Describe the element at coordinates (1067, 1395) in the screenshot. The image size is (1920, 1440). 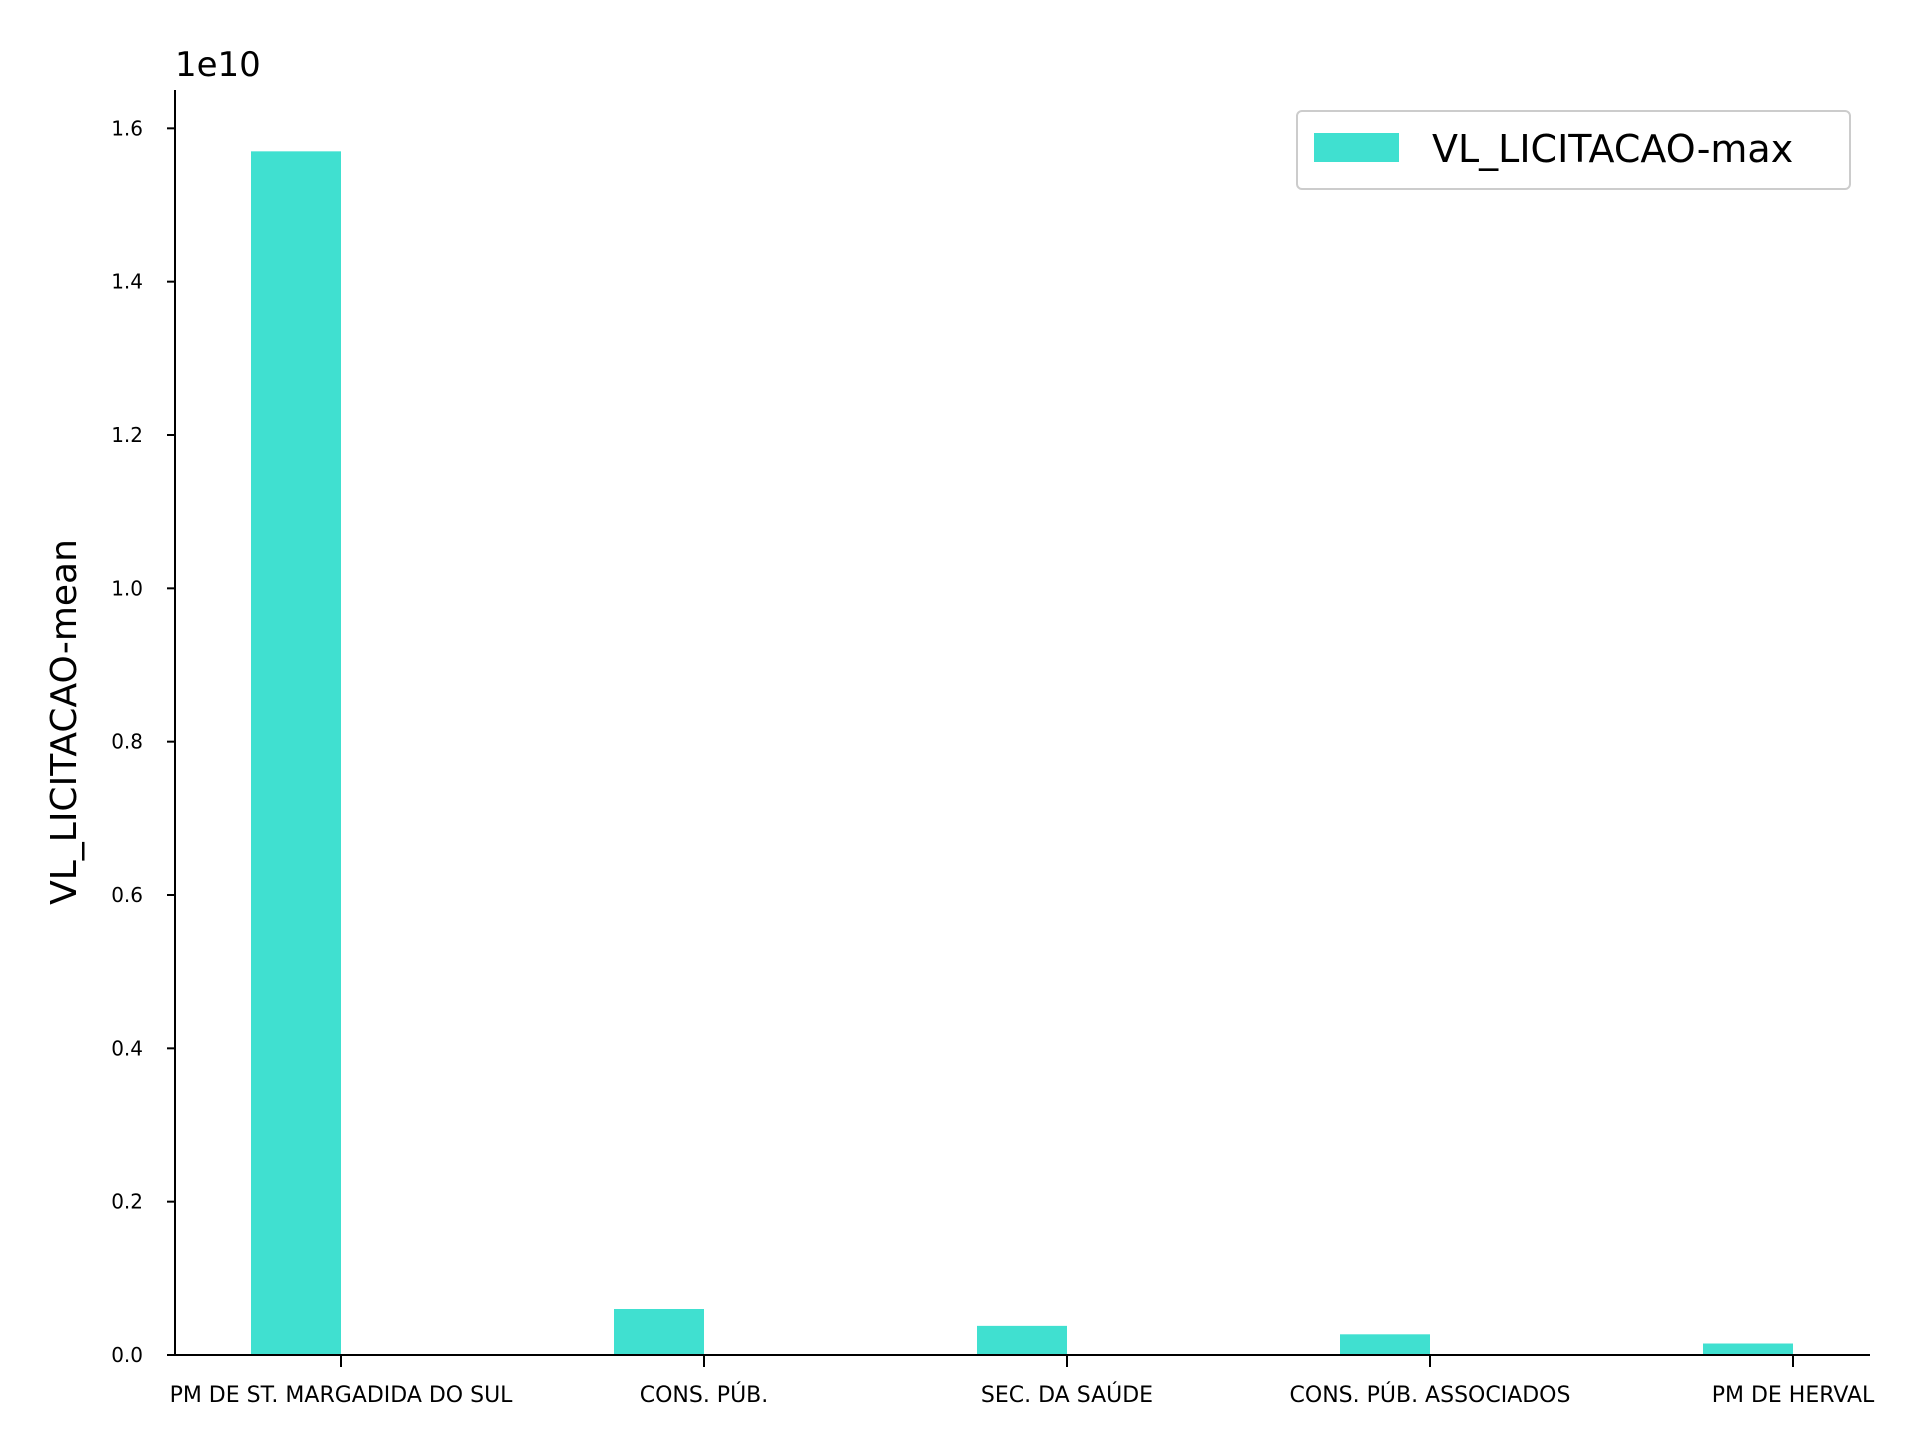
I see `x-tick-label: SEC. DA SAÚDE` at that location.